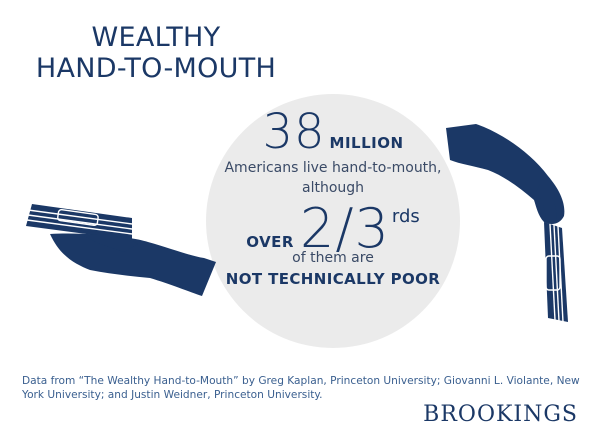  I want to click on hand-holding-cash-icon, so click(121, 250).